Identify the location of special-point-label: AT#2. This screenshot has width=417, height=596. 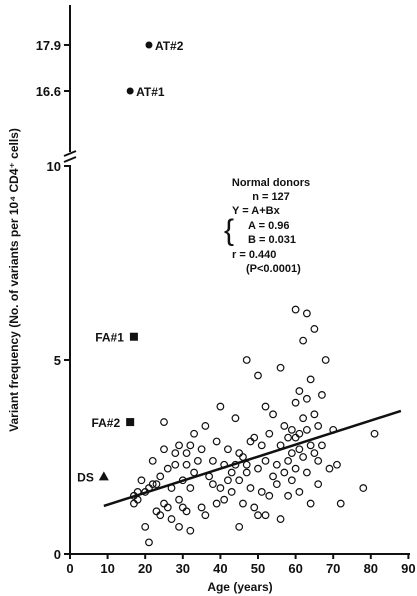
(169, 46).